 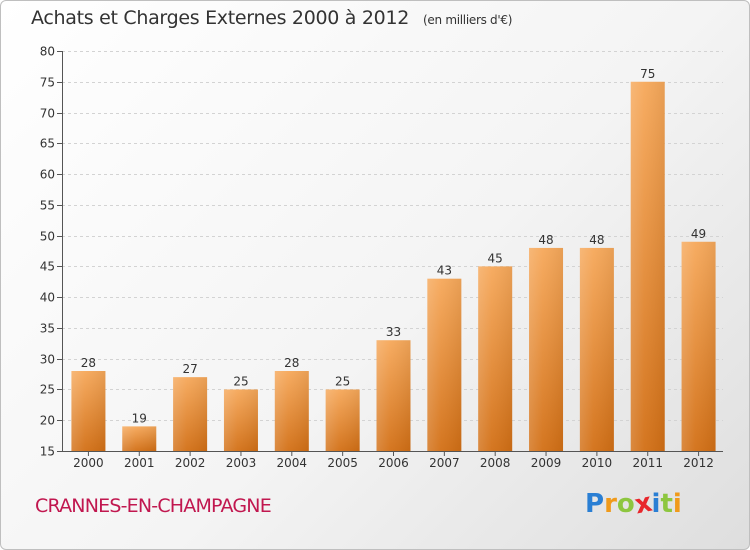 I want to click on y-tick-label: 50, so click(x=47, y=237).